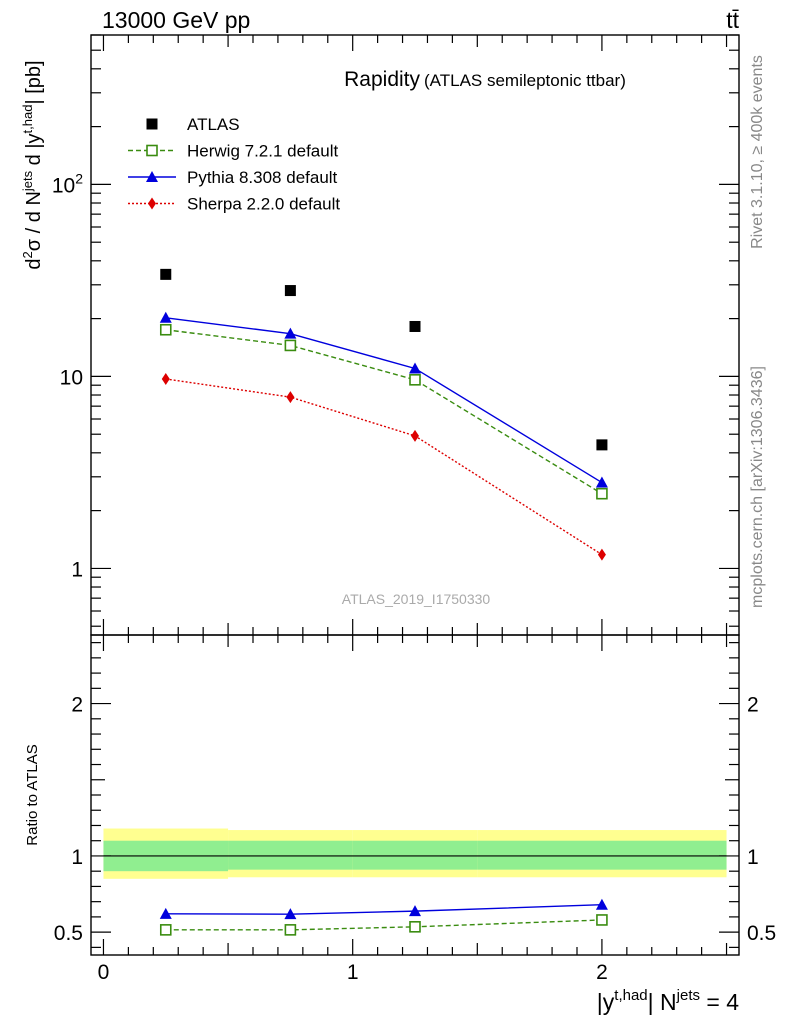 This screenshot has height=1024, width=786. What do you see at coordinates (761, 933) in the screenshot?
I see `ratio-y-tick-label-right: 0.5` at bounding box center [761, 933].